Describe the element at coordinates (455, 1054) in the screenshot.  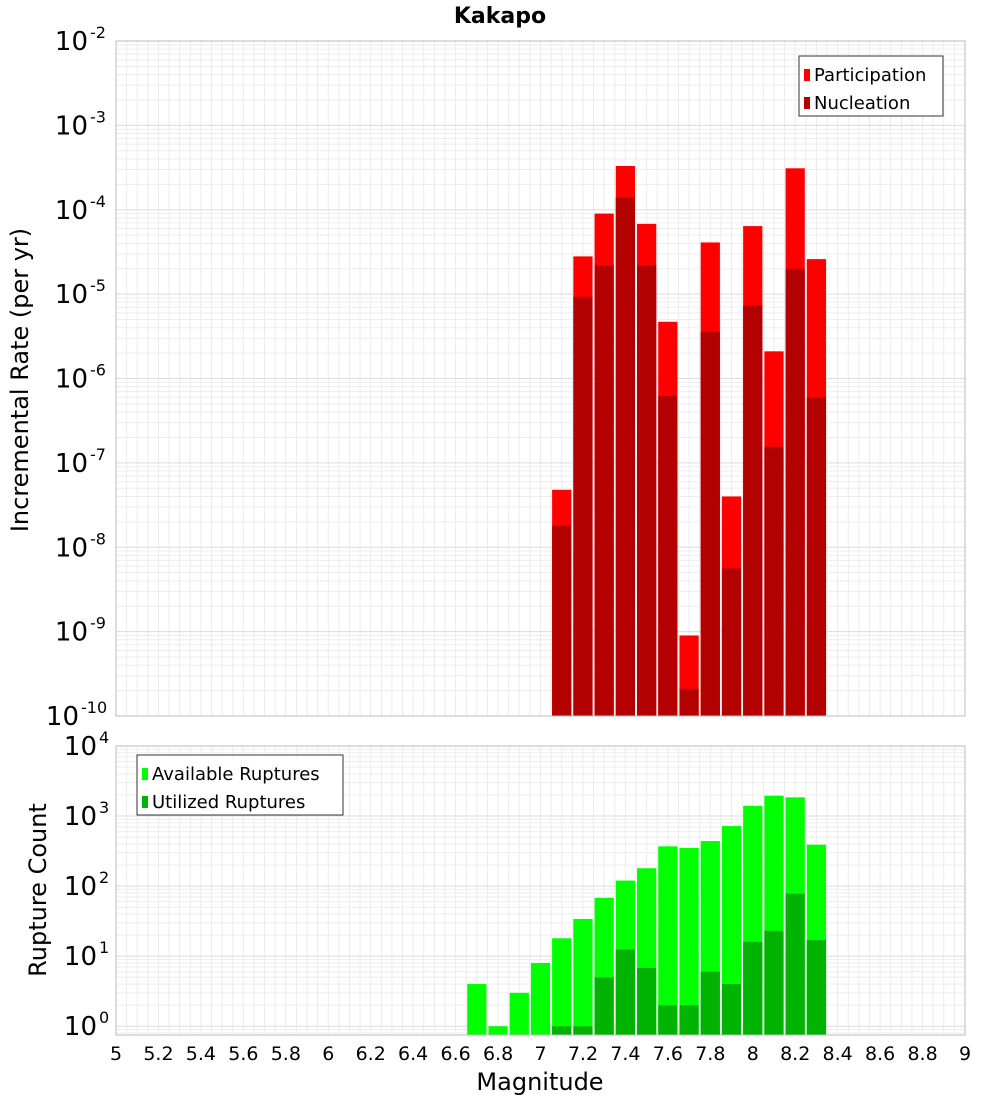
I see `x-tick-label: 6.6` at that location.